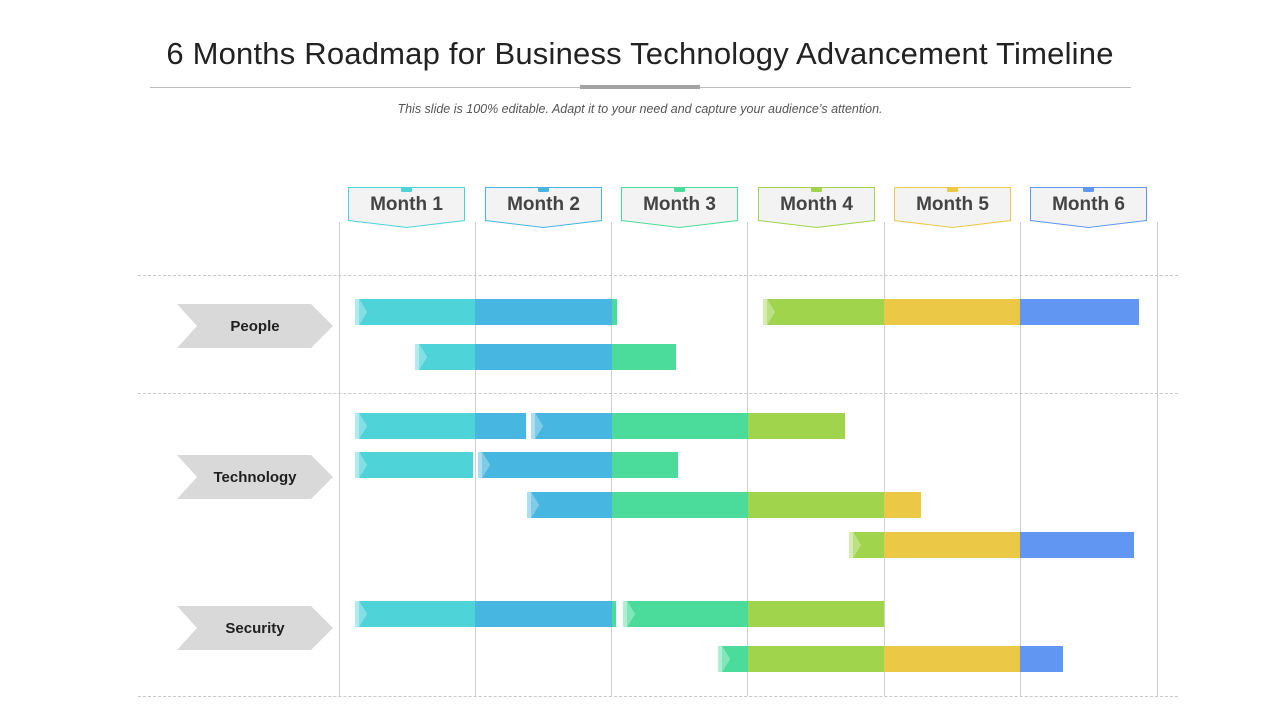 The image size is (1280, 720). I want to click on group-label: Technology, so click(255, 477).